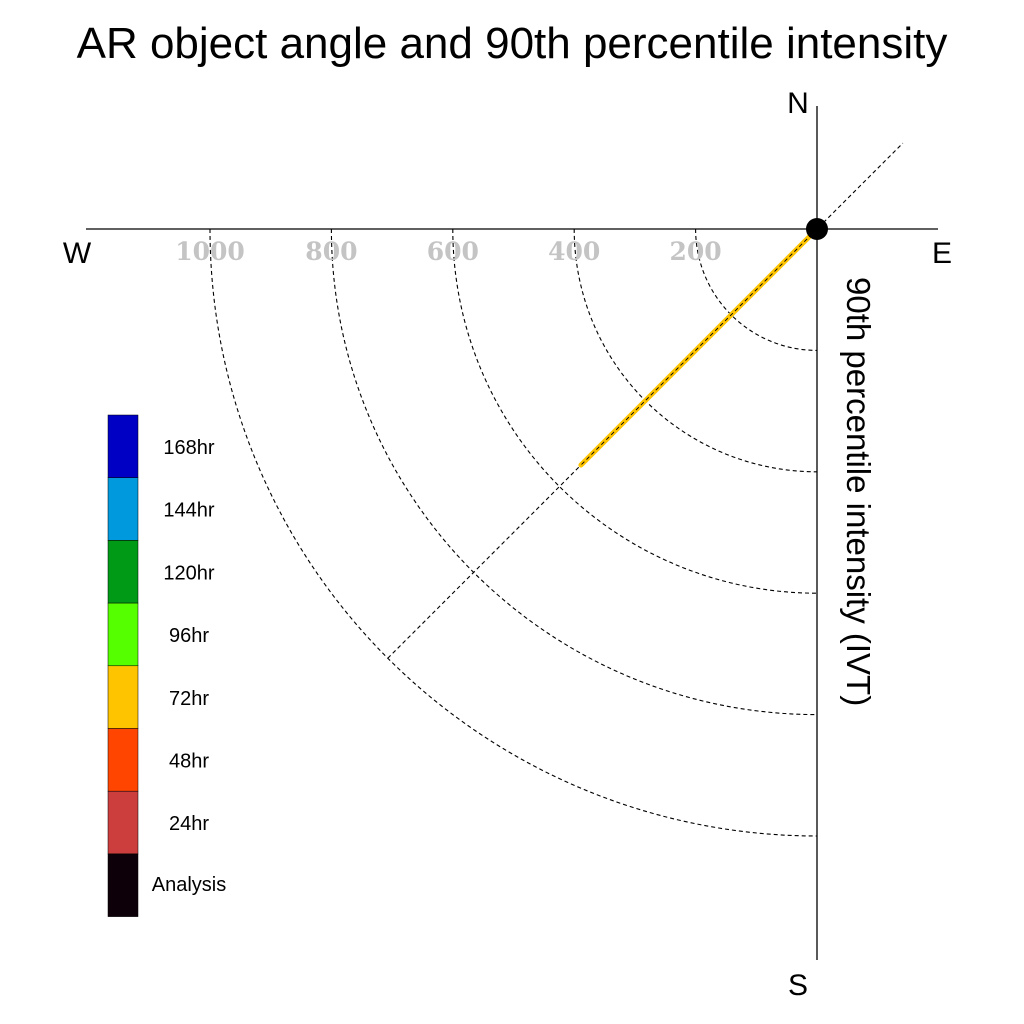 The height and width of the screenshot is (1024, 1024). What do you see at coordinates (574, 251) in the screenshot?
I see `radial-tick-label: 400` at bounding box center [574, 251].